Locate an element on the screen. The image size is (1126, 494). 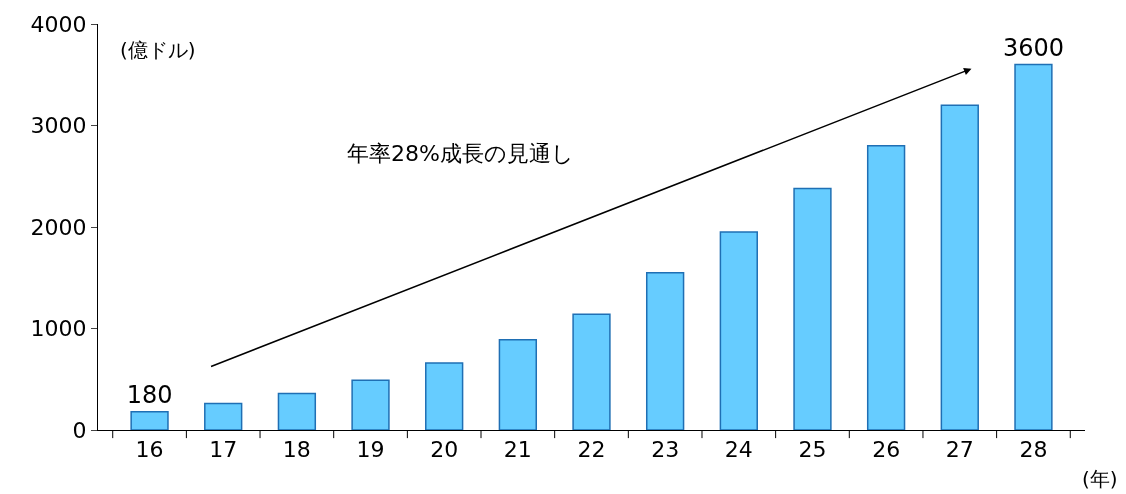
x-tick-label: 23 is located at coordinates (665, 450).